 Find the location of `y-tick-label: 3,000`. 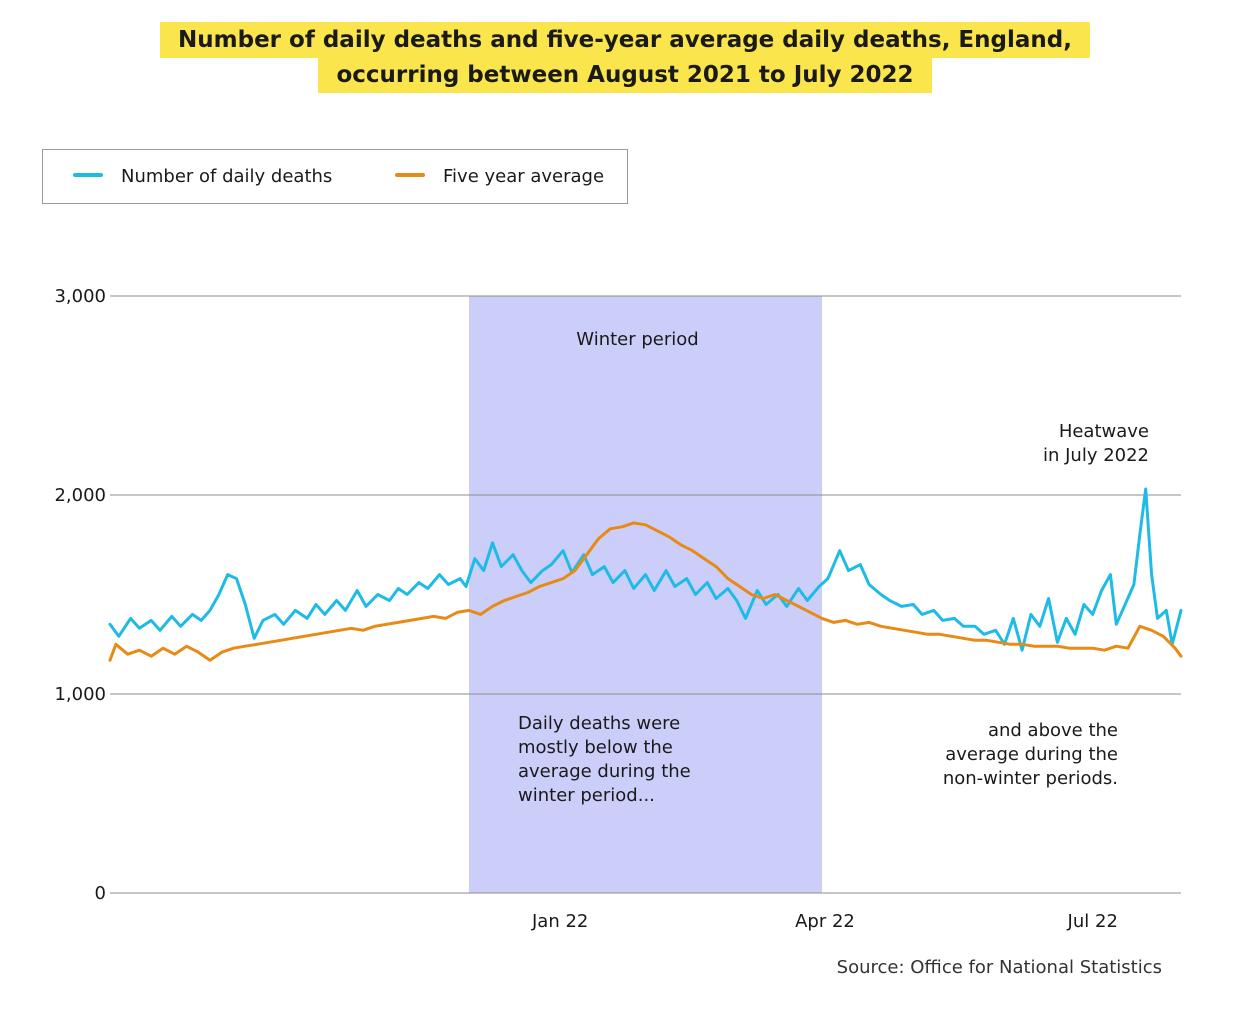

y-tick-label: 3,000 is located at coordinates (80, 296).